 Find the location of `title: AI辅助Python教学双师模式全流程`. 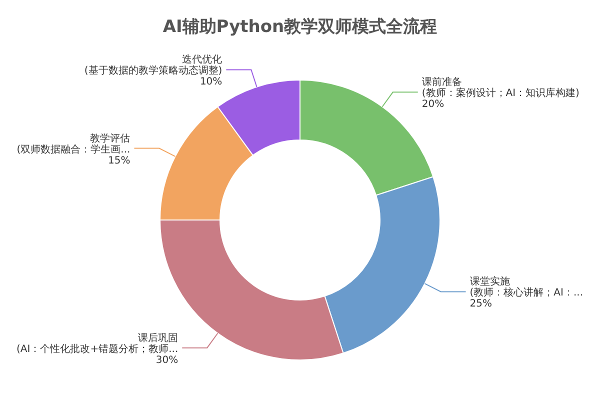

title: AI辅助Python教学双师模式全流程 is located at coordinates (300, 27).